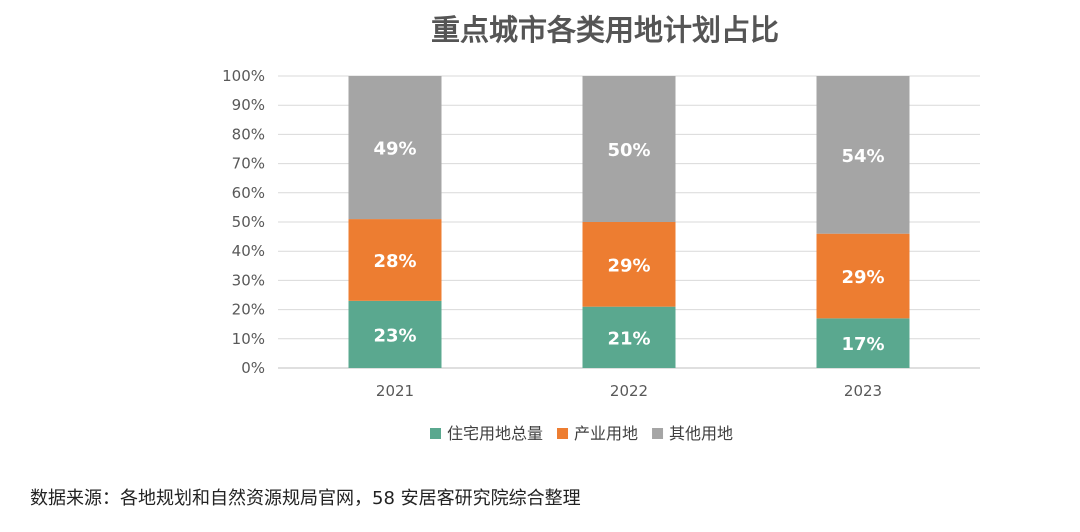 The width and height of the screenshot is (1080, 532). I want to click on chart-title: 重点城市各类用地计划占比, so click(605, 30).